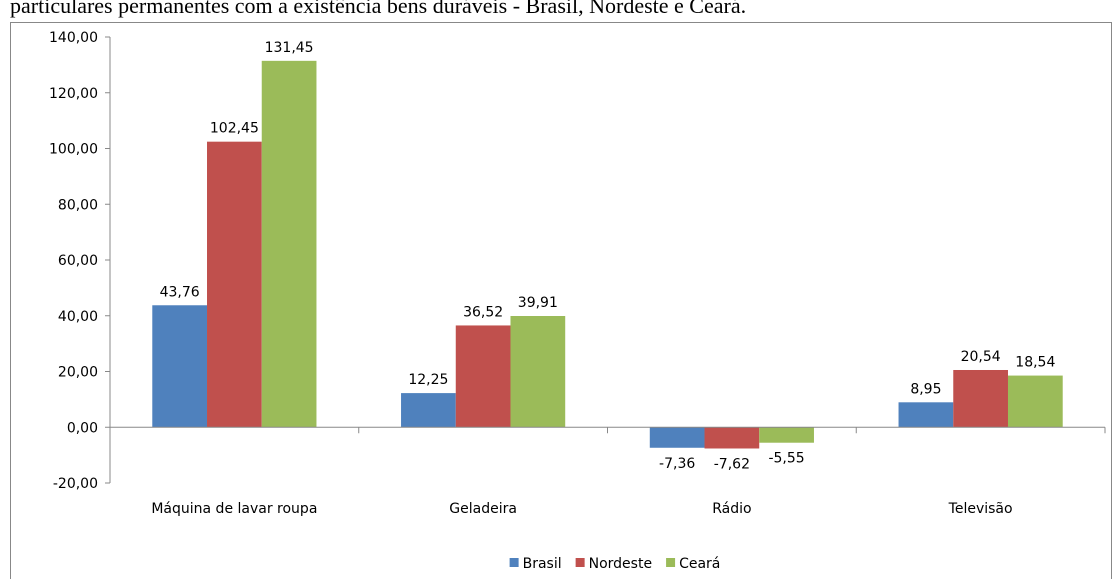  What do you see at coordinates (677, 464) in the screenshot?
I see `data-label: -7,36` at bounding box center [677, 464].